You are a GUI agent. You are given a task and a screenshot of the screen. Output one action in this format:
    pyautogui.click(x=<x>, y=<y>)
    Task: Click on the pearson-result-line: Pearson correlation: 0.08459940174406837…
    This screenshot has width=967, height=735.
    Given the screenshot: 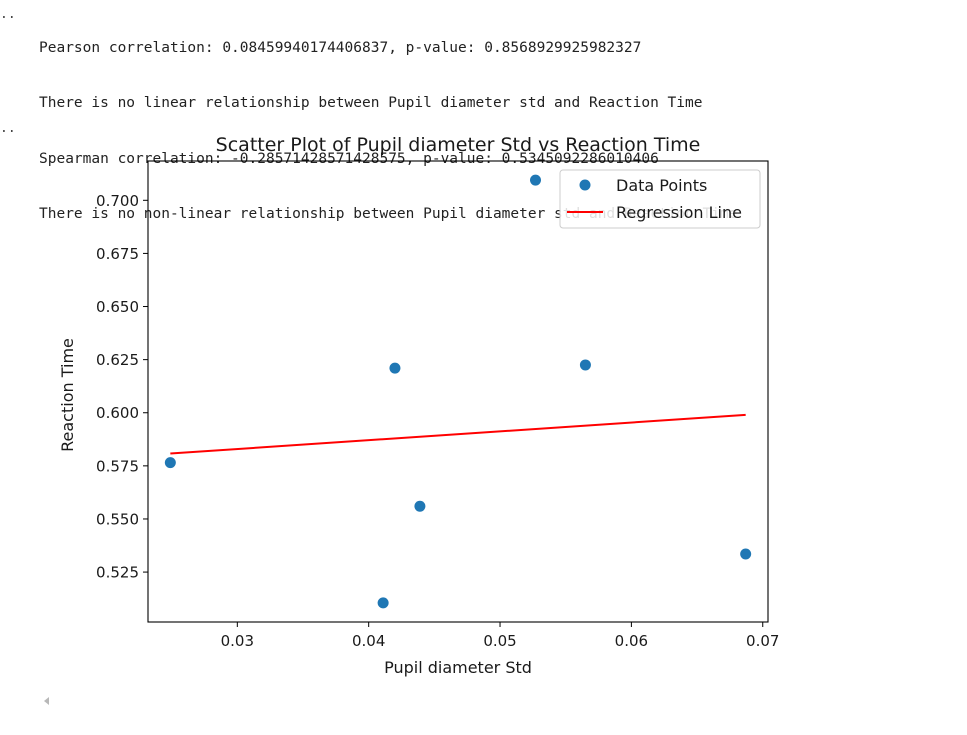 What is the action you would take?
    pyautogui.click(x=340, y=48)
    